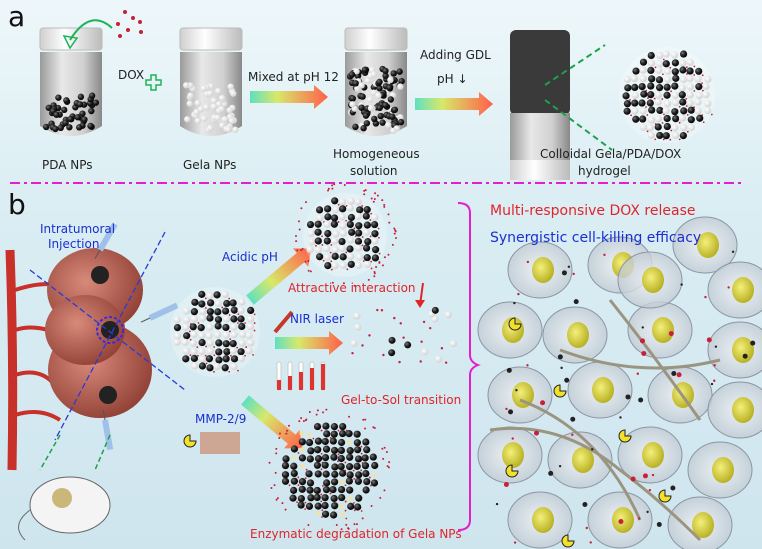 The height and width of the screenshot is (549, 762). I want to click on mmp-enzyme-icon, so click(568, 541).